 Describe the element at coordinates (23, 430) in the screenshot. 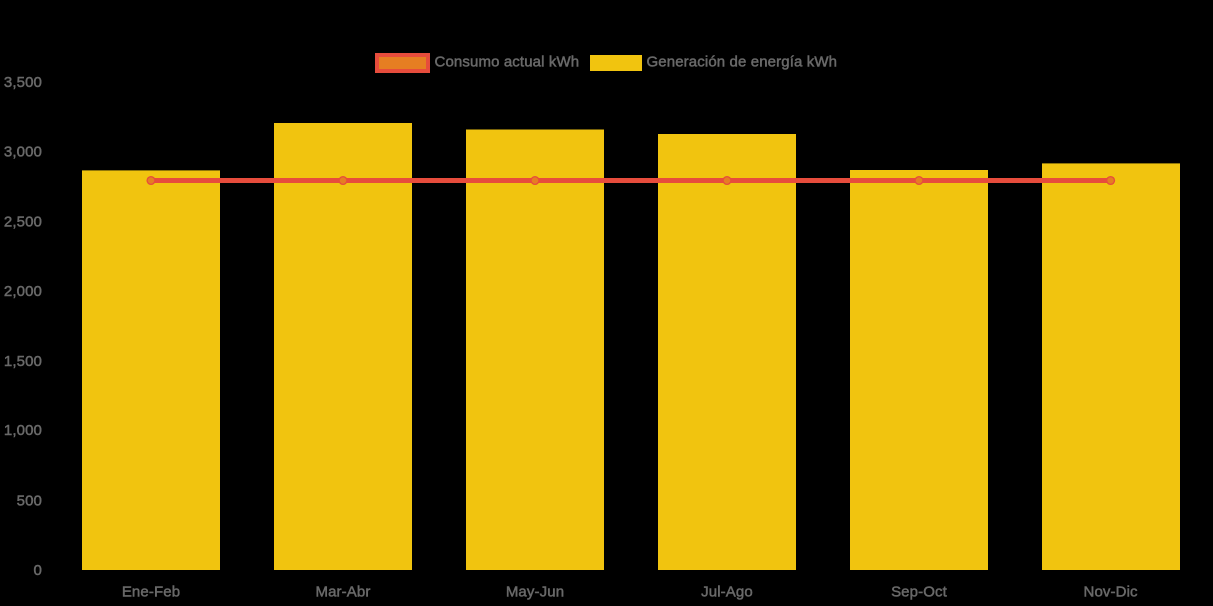

I see `svg-text: 1,000` at that location.